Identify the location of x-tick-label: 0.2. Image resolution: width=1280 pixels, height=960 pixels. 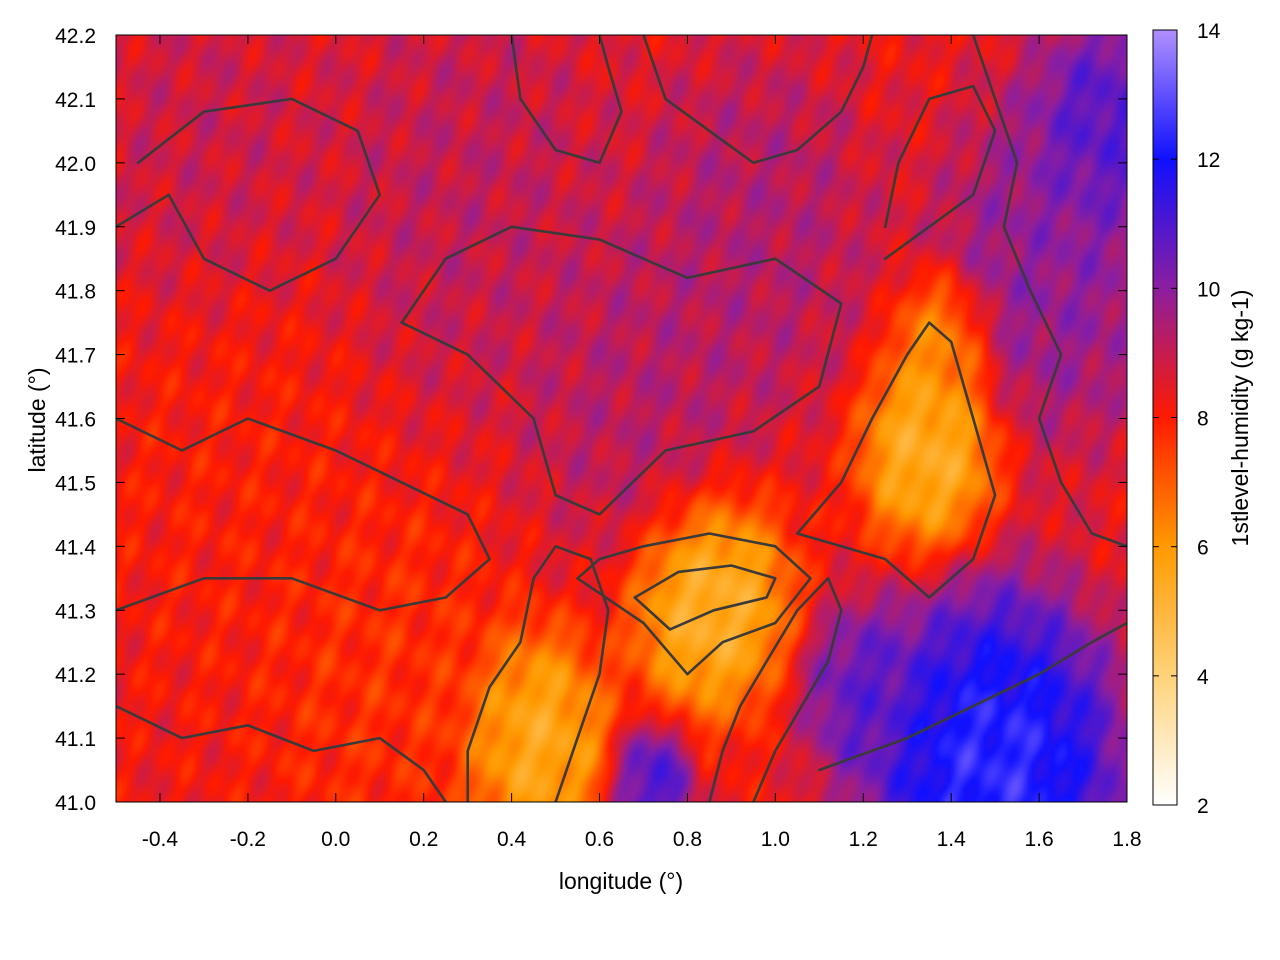
(423, 839).